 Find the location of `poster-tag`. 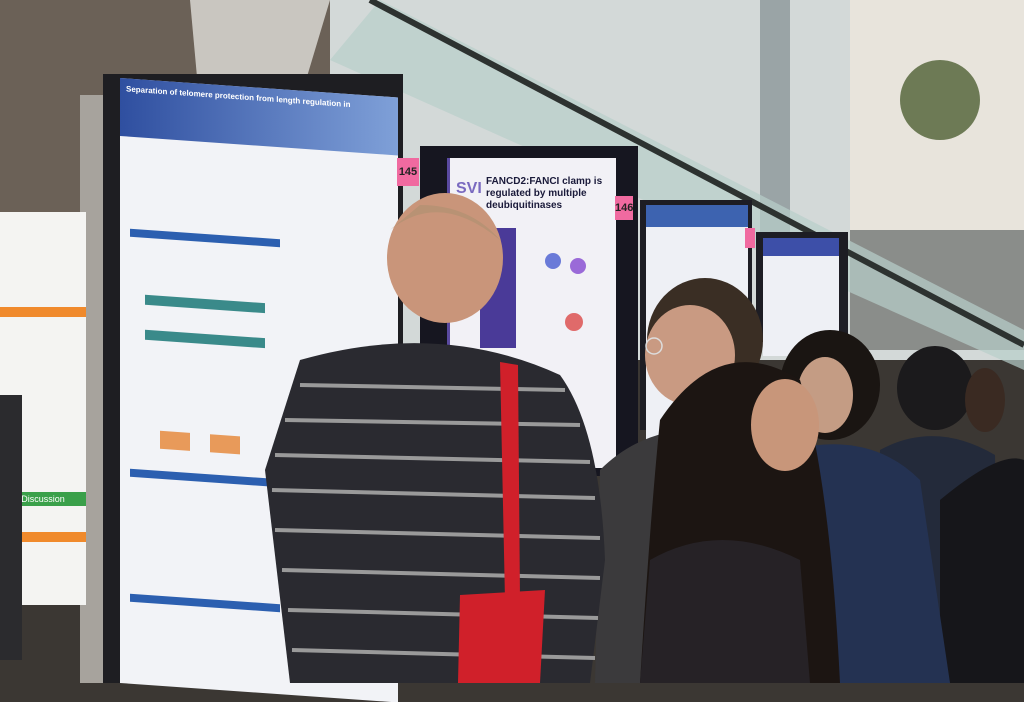

poster-tag is located at coordinates (750, 238).